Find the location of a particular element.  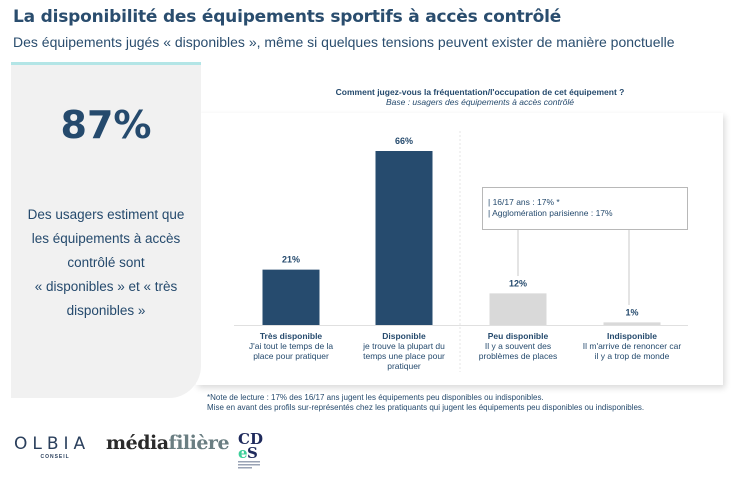

category-description: place pour pratiquer is located at coordinates (291, 356).